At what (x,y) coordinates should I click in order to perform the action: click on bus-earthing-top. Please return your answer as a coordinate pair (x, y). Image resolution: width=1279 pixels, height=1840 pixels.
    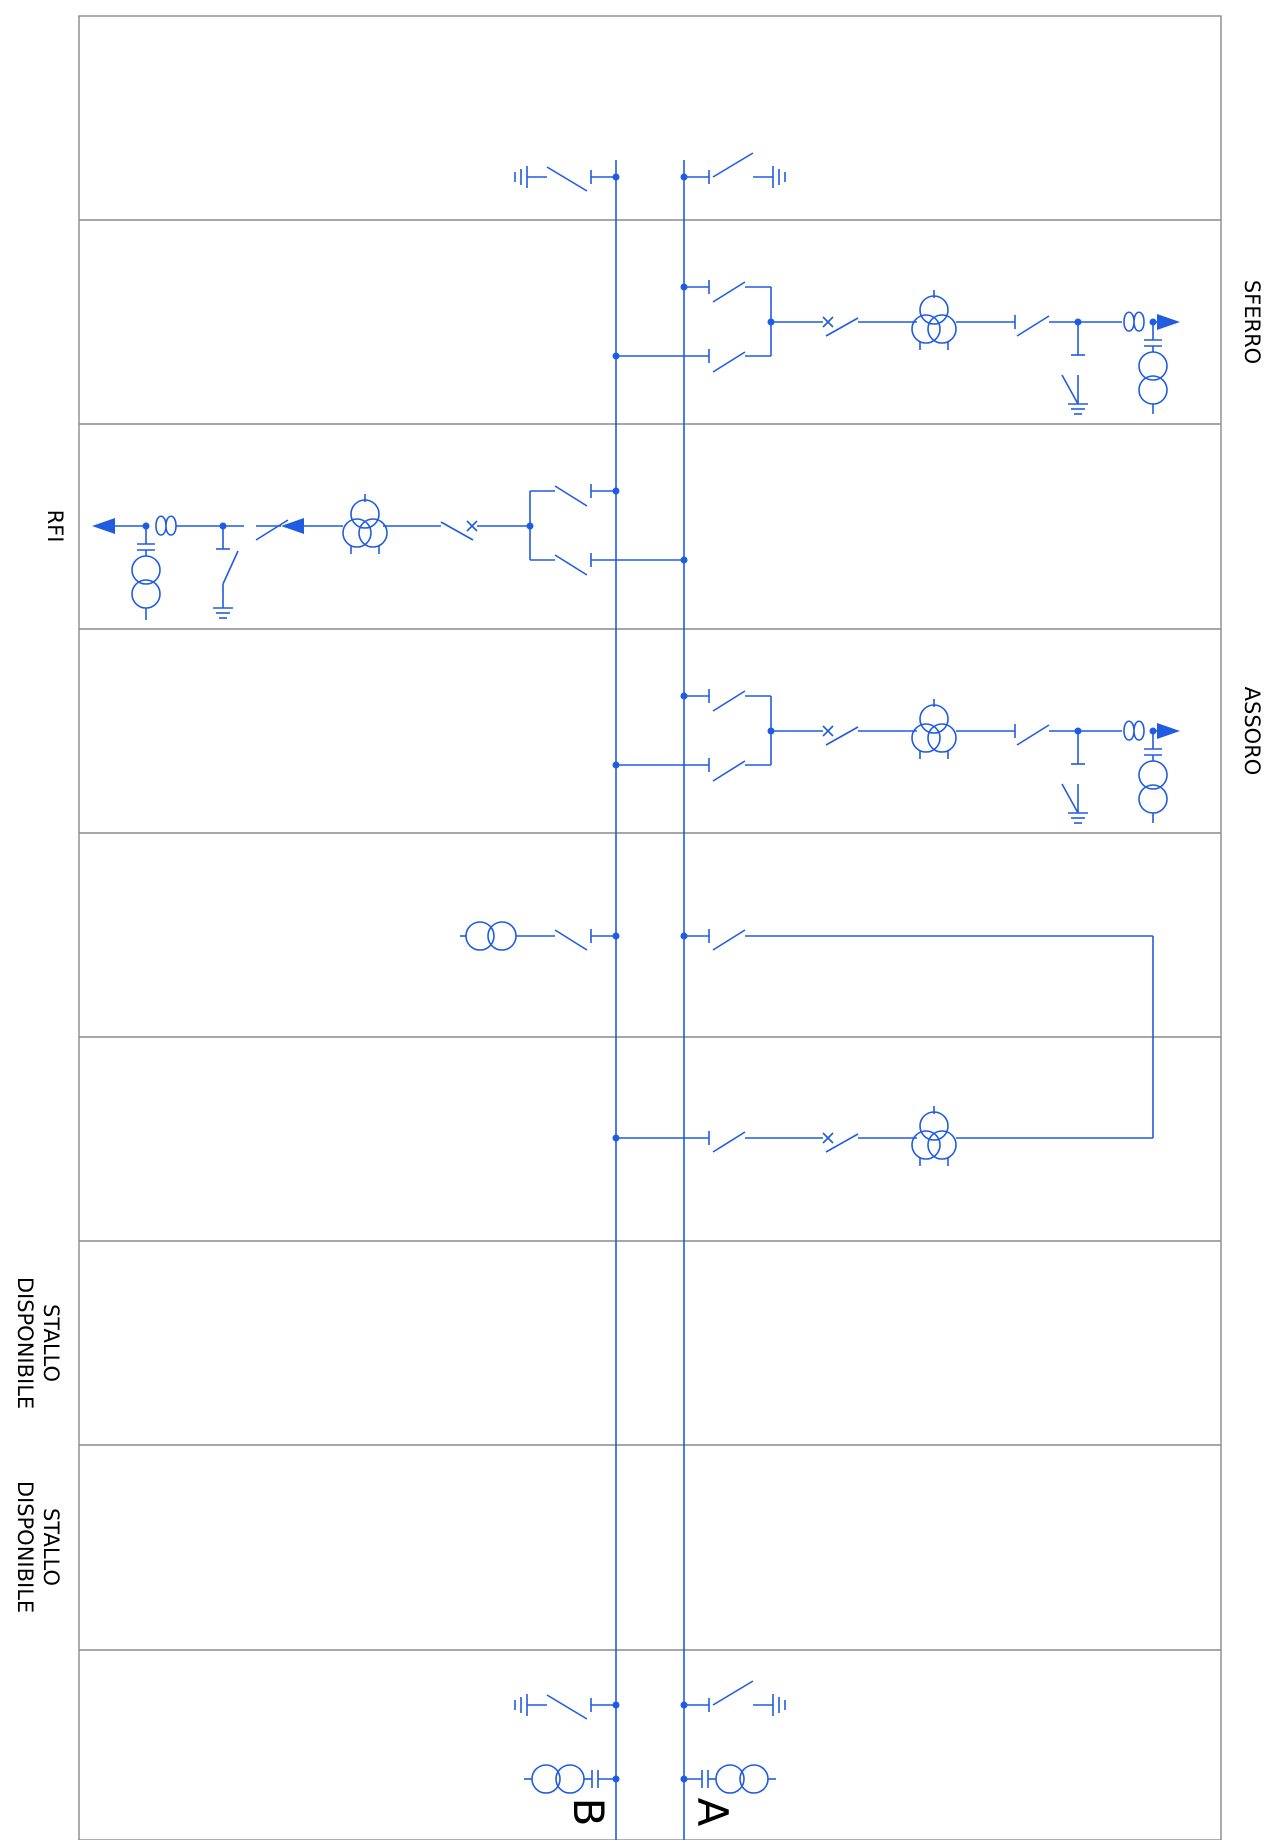
    Looking at the image, I should click on (650, 172).